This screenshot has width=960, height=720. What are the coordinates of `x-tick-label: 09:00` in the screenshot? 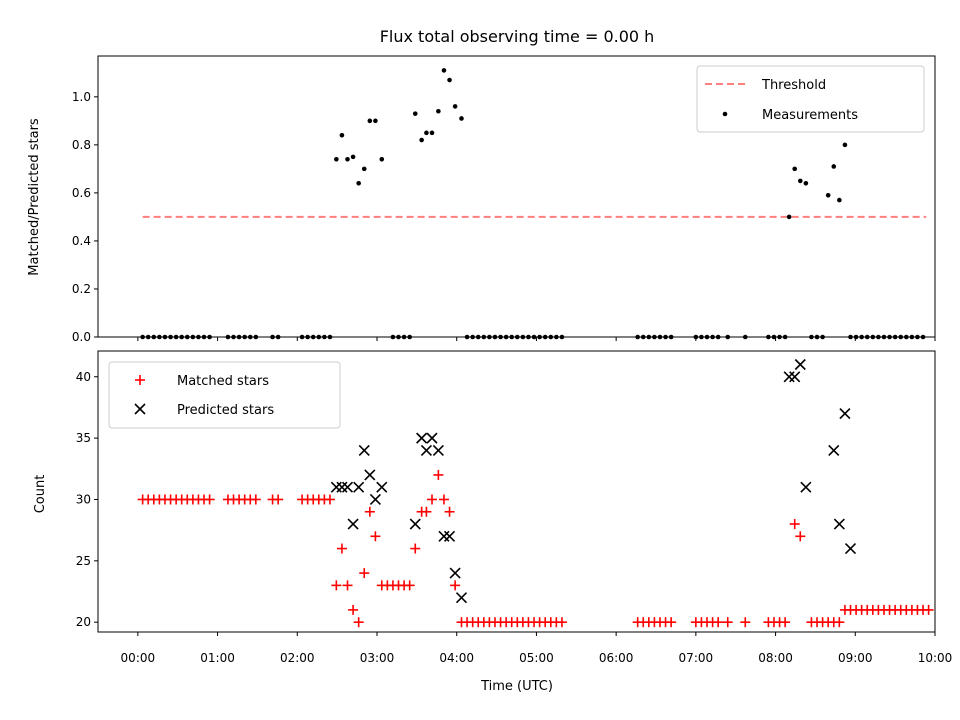 It's located at (855, 658).